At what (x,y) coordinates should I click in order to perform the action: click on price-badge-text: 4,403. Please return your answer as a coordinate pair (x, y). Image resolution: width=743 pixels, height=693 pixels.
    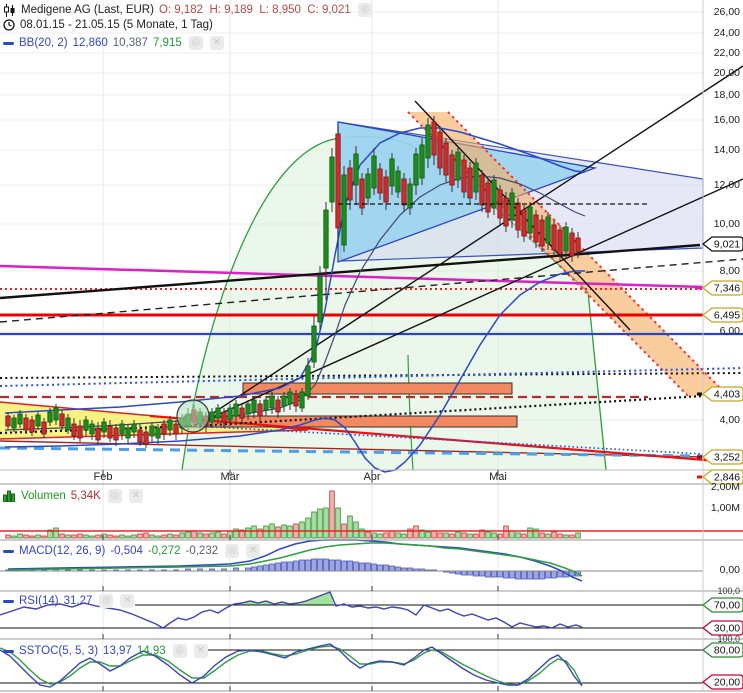
    Looking at the image, I should click on (727, 395).